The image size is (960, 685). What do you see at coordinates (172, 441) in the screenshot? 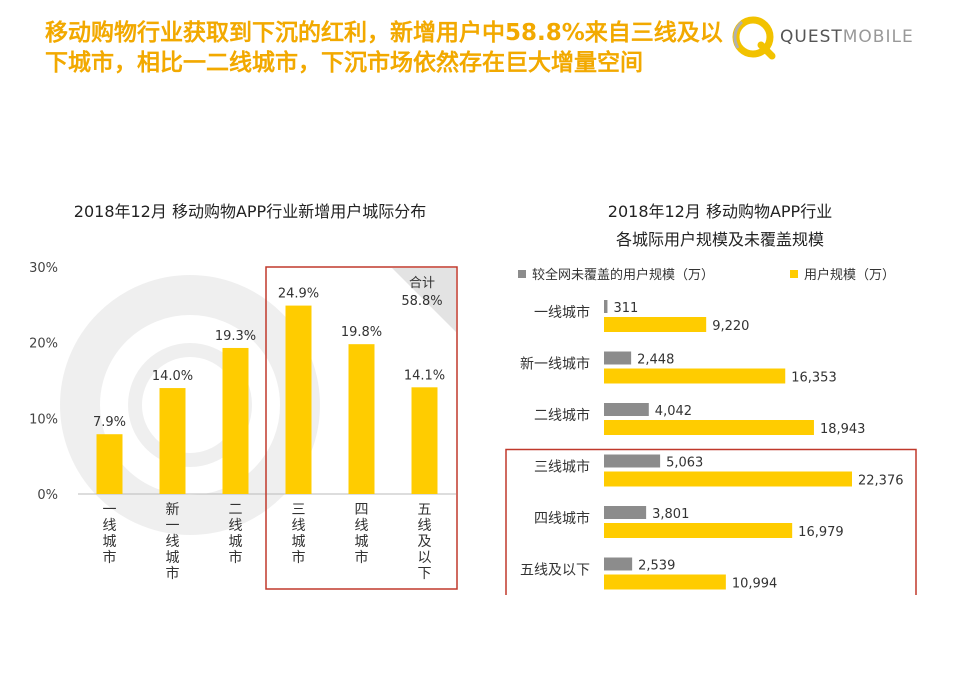
I see `bar-新一线城市` at bounding box center [172, 441].